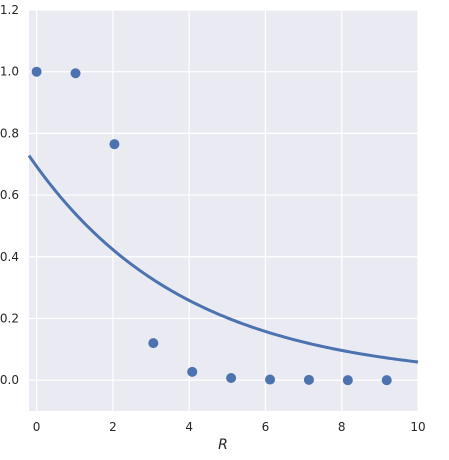  What do you see at coordinates (223, 445) in the screenshot?
I see `x-axis-label: R` at bounding box center [223, 445].